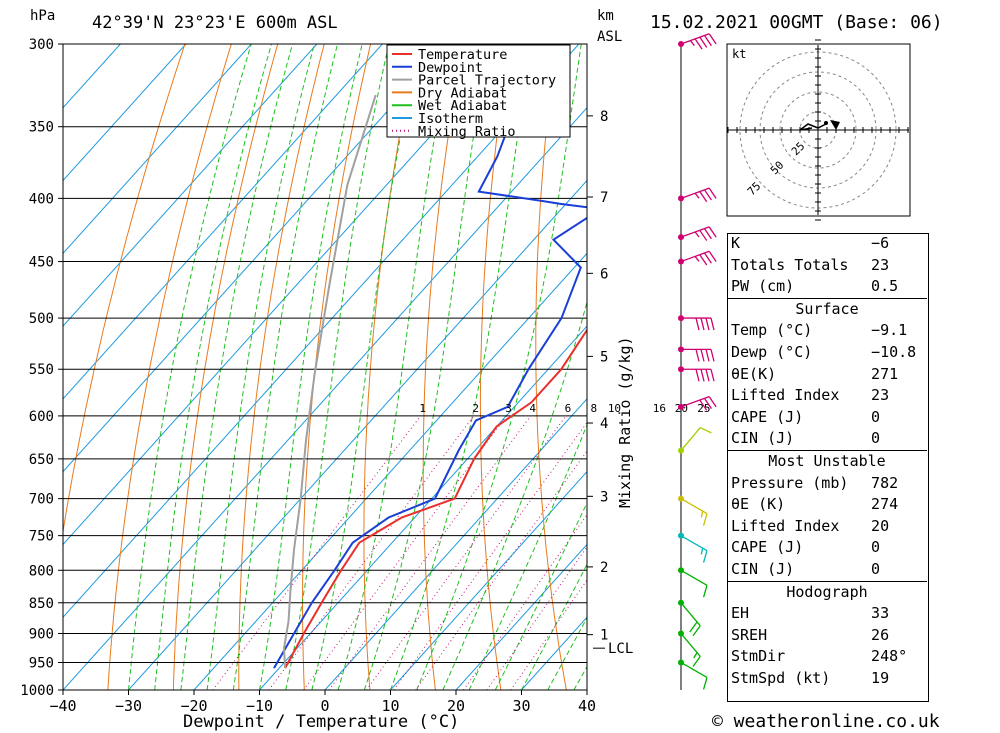  I want to click on sfc-li-value: 23, so click(880, 395).